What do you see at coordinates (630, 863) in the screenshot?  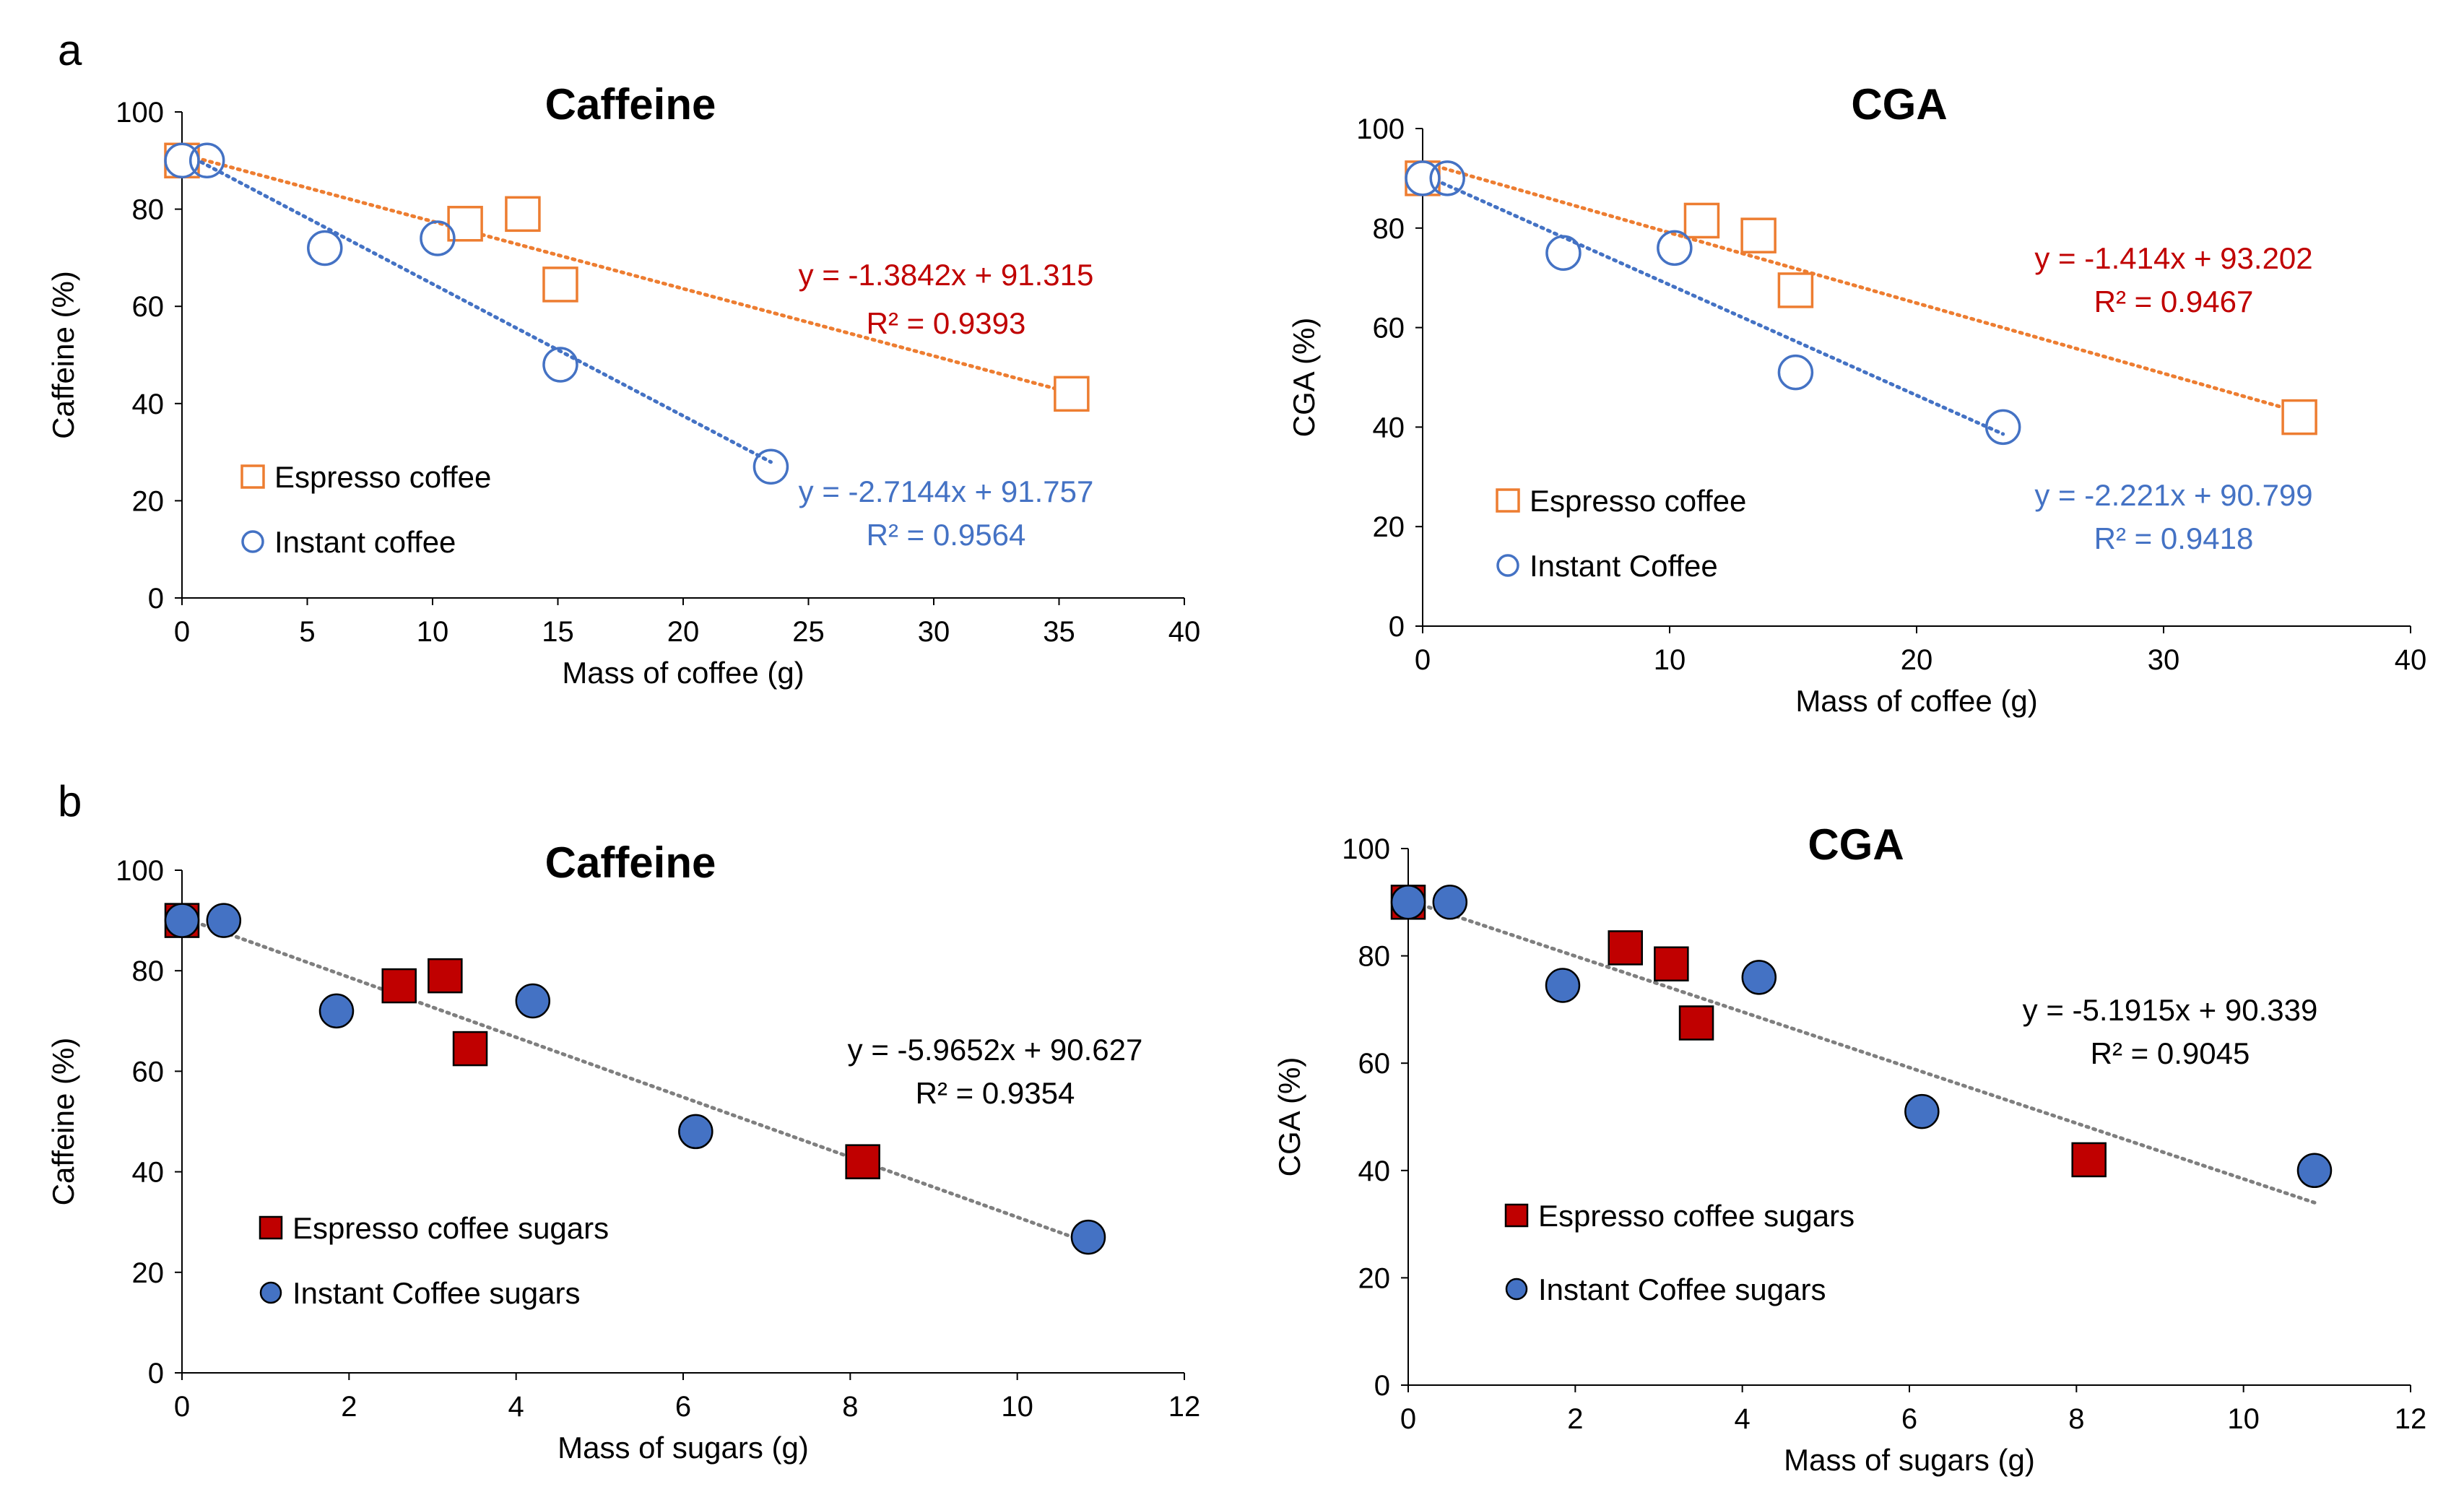 I see `chart-title: Caffeine` at bounding box center [630, 863].